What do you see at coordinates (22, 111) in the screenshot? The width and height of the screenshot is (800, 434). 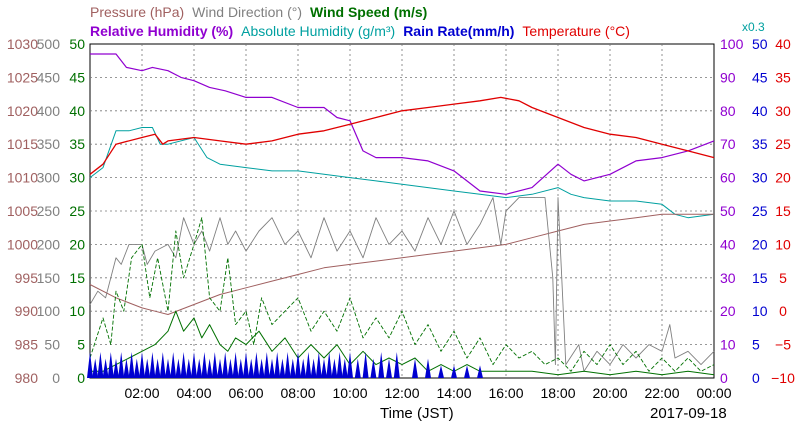 I see `y-tick-label-pressure: 1020` at bounding box center [22, 111].